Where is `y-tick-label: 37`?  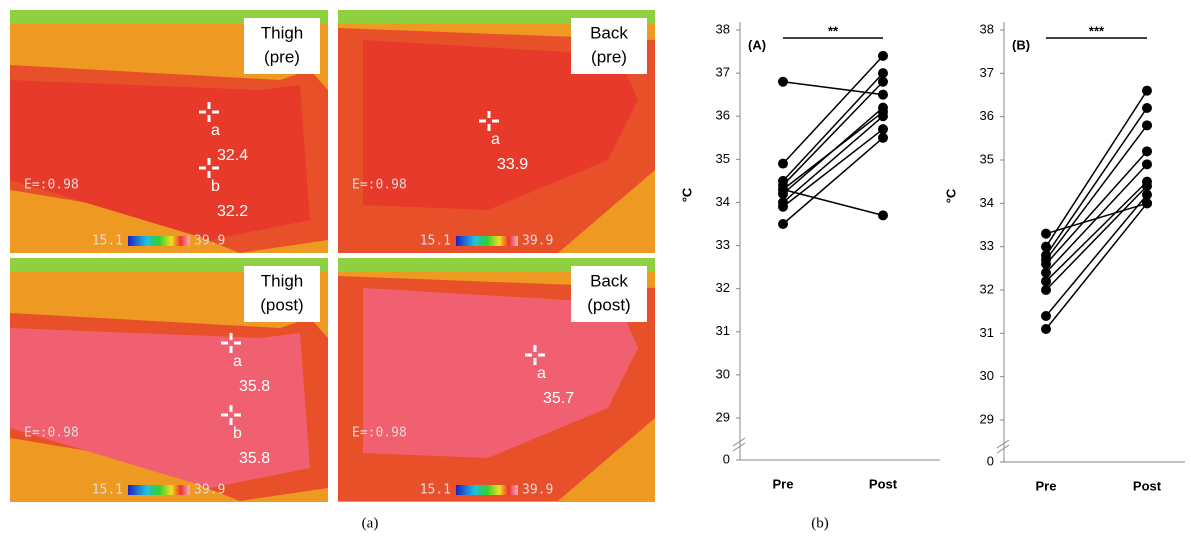
y-tick-label: 37 is located at coordinates (987, 72).